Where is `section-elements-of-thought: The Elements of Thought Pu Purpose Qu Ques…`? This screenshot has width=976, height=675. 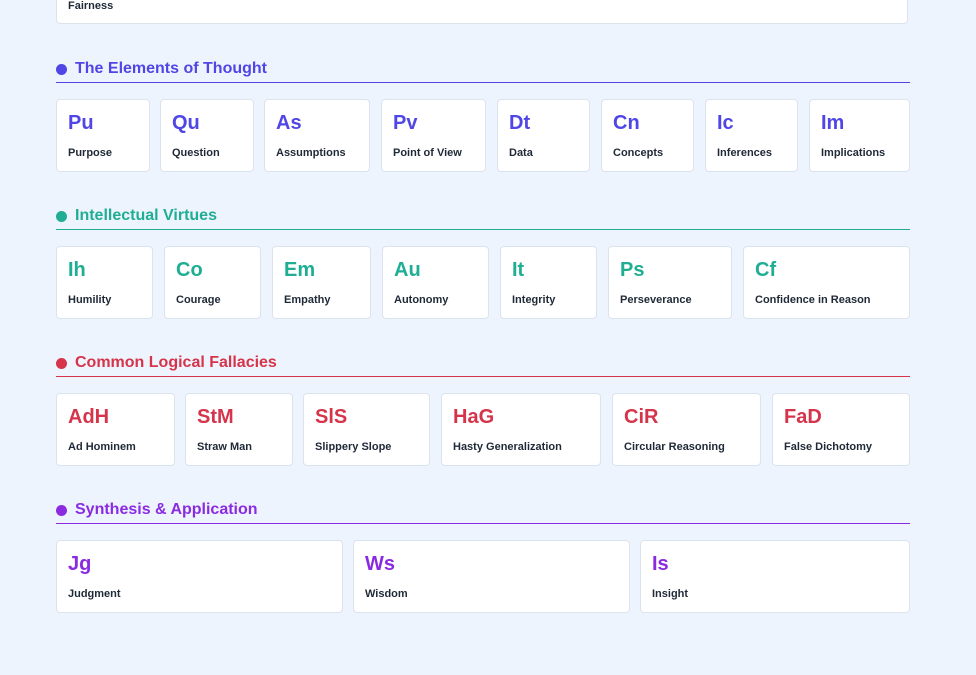 section-elements-of-thought: The Elements of Thought Pu Purpose Qu Ques… is located at coordinates (483, 116).